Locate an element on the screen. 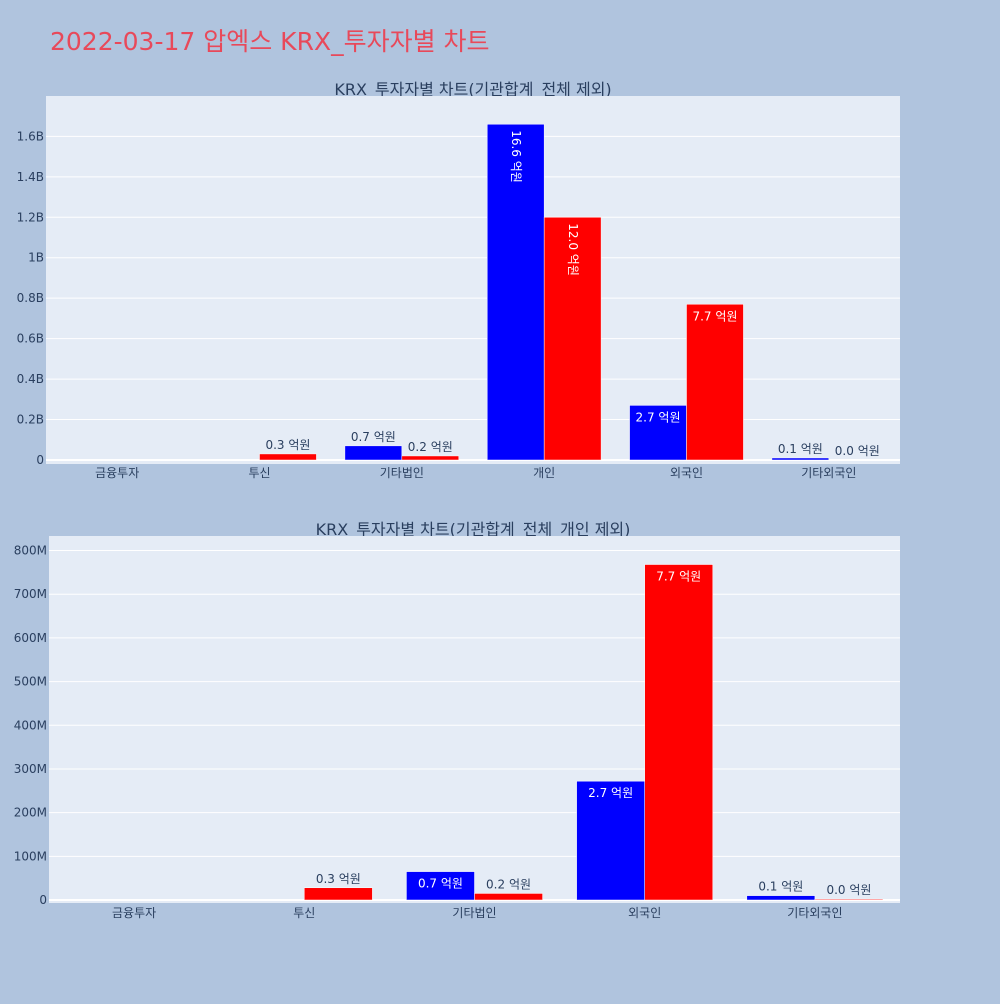 The image size is (1000, 1004). y-tick-label: 800M is located at coordinates (30, 551).